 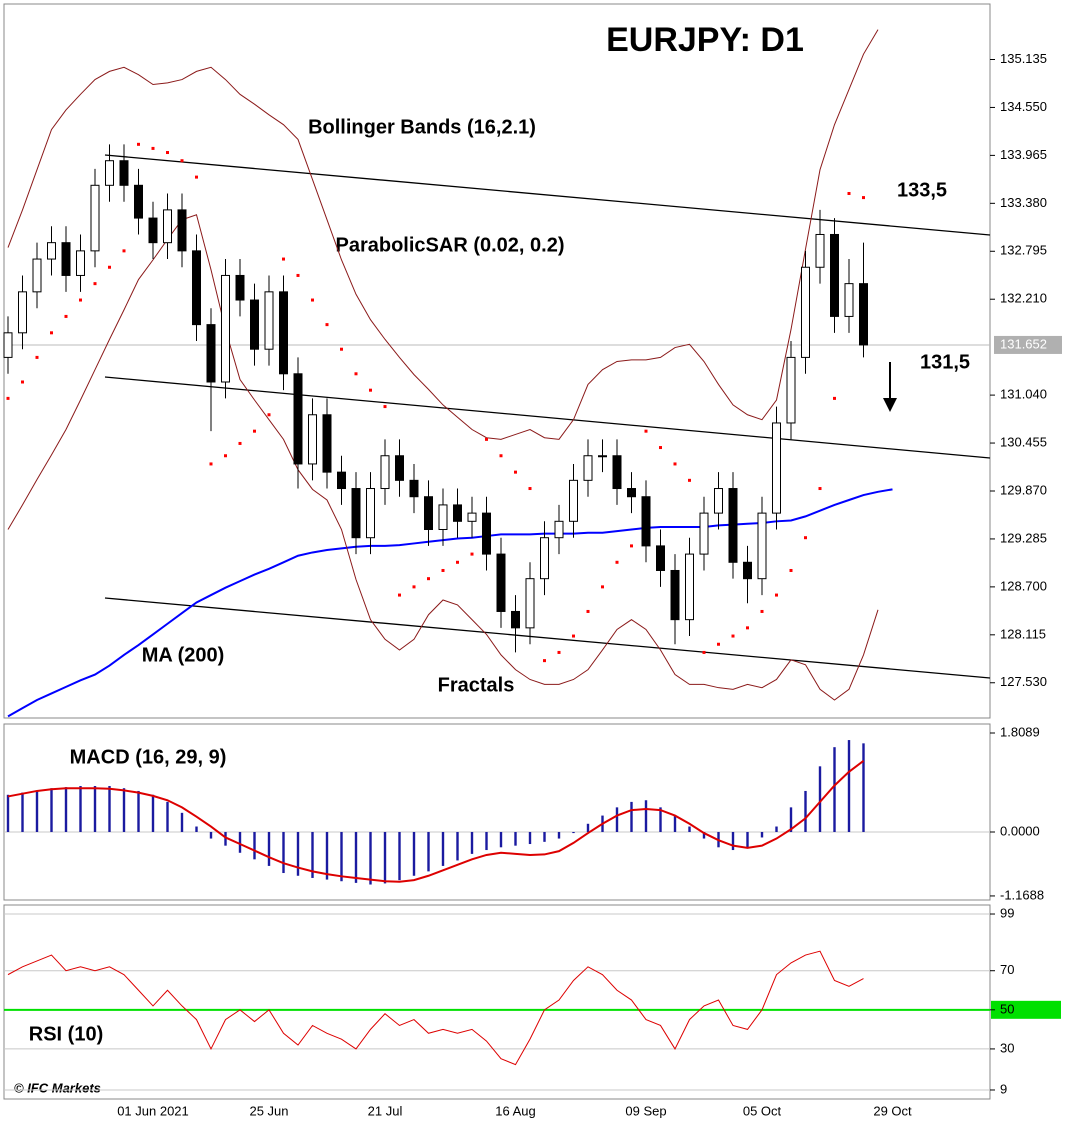 What do you see at coordinates (922, 190) in the screenshot?
I see `target-label: 133,5` at bounding box center [922, 190].